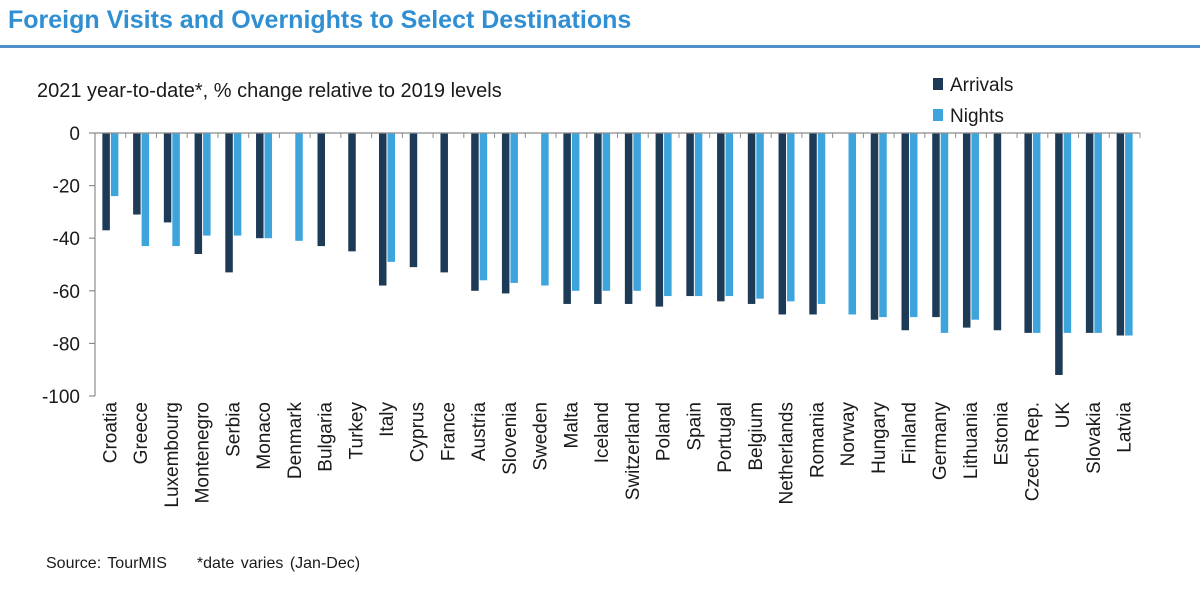 The image size is (1200, 595). What do you see at coordinates (145, 190) in the screenshot?
I see `bar-nights-greece` at bounding box center [145, 190].